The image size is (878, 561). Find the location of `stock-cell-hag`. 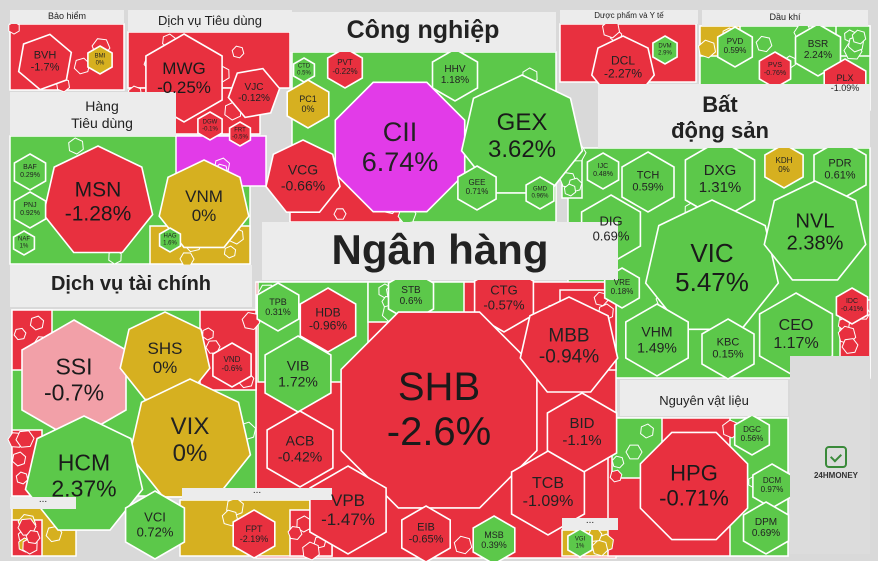

stock-cell-hag is located at coordinates (170, 240).